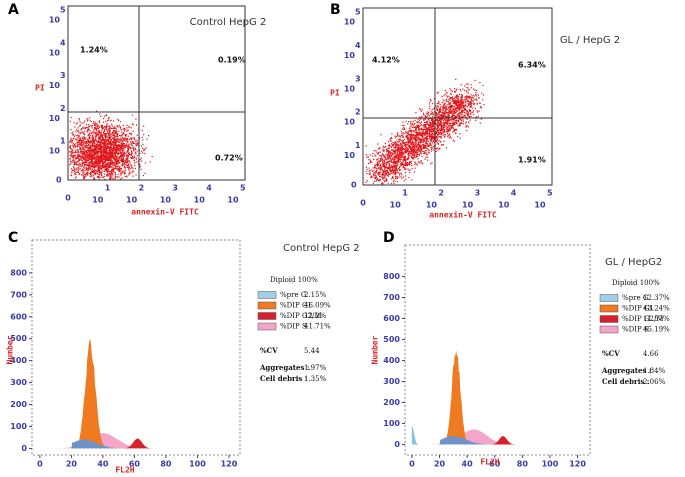 The width and height of the screenshot is (685, 477). Describe the element at coordinates (590, 40) in the screenshot. I see `panel-title: GL / HepG 2` at that location.